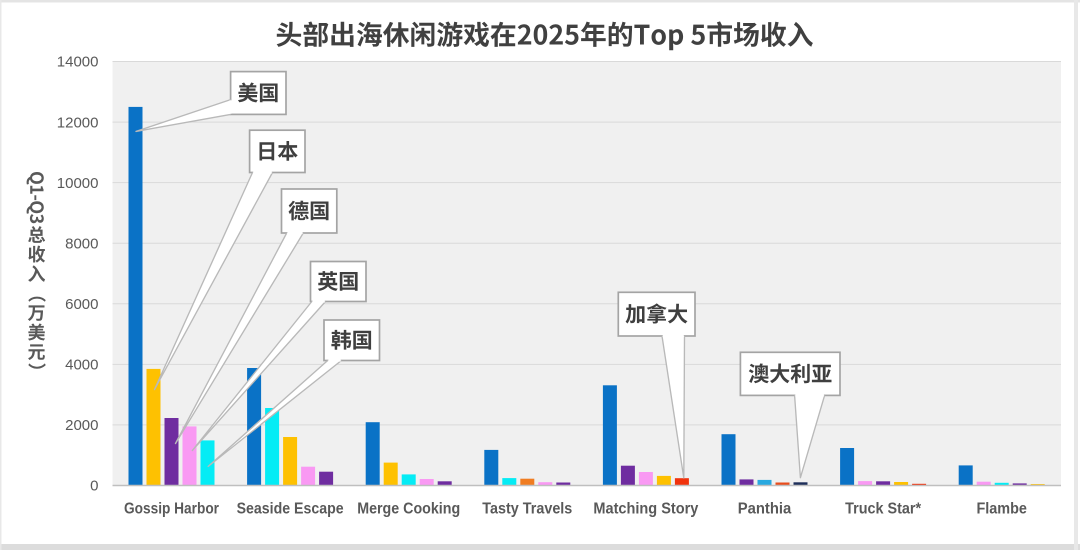 Image resolution: width=1080 pixels, height=550 pixels. Describe the element at coordinates (765, 509) in the screenshot. I see `svg-text: Panthia` at that location.